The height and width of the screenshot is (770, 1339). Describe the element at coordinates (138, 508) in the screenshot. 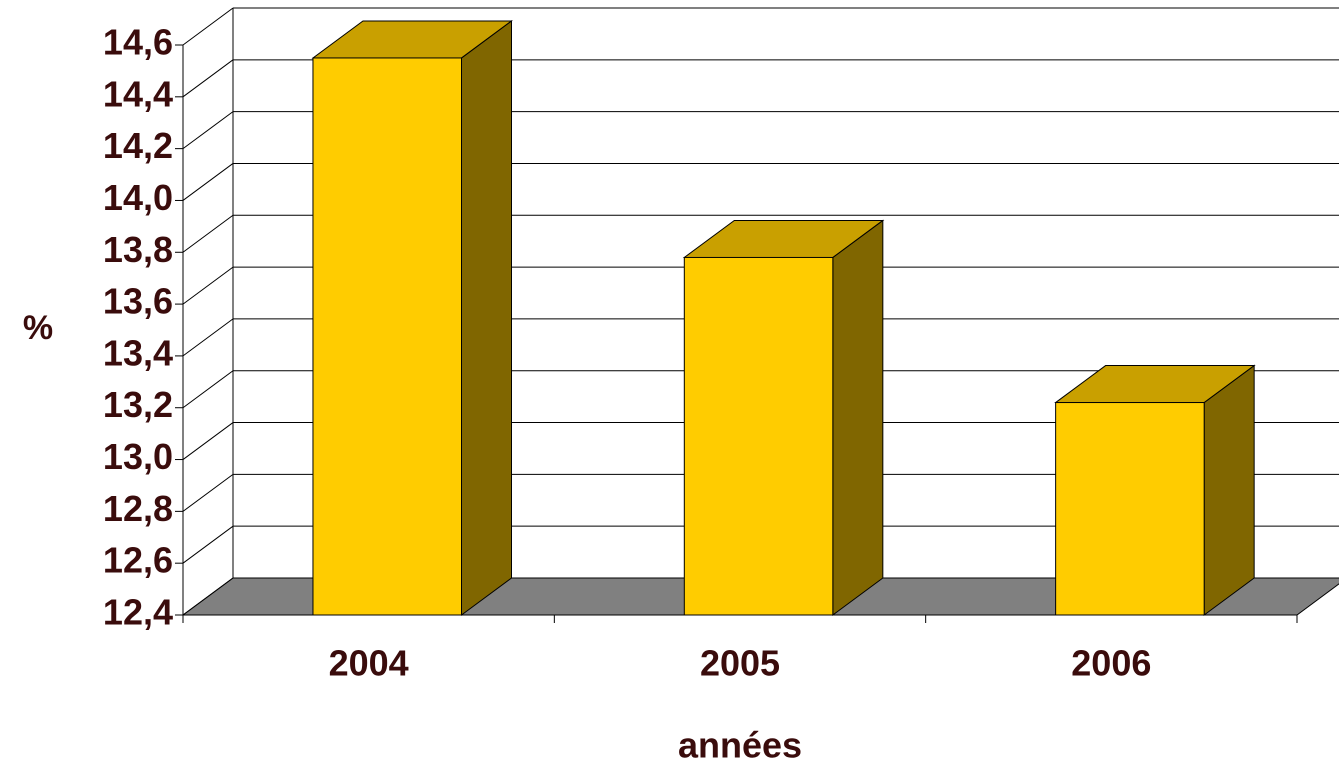

I see `y-tick-label: 12,8` at that location.